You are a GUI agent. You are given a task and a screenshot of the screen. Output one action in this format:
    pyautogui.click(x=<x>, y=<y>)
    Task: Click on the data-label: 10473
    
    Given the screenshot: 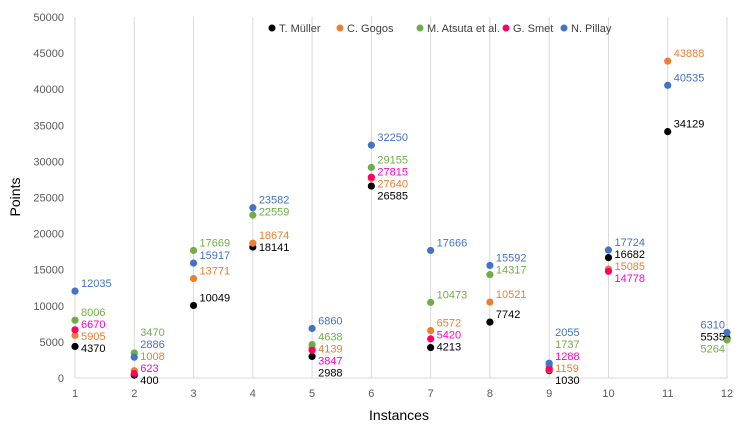 What is the action you would take?
    pyautogui.click(x=452, y=295)
    